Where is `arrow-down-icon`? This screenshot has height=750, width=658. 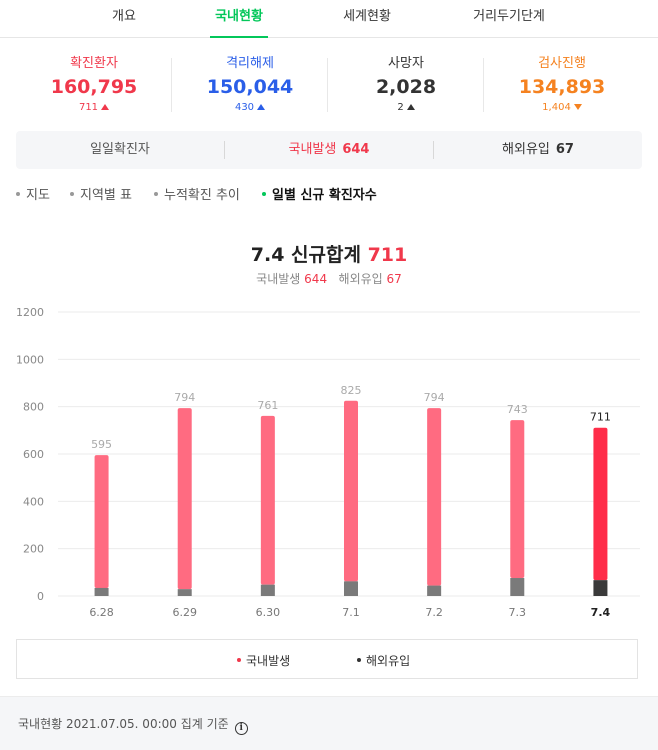 arrow-down-icon is located at coordinates (577, 107).